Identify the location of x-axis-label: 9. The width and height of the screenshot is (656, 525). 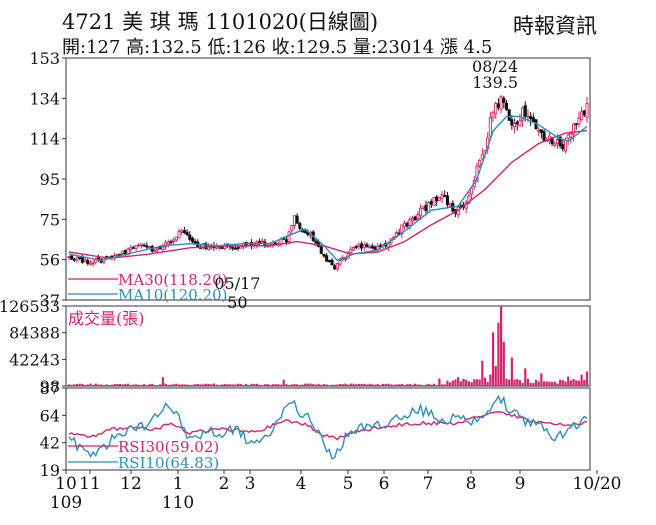
(520, 484).